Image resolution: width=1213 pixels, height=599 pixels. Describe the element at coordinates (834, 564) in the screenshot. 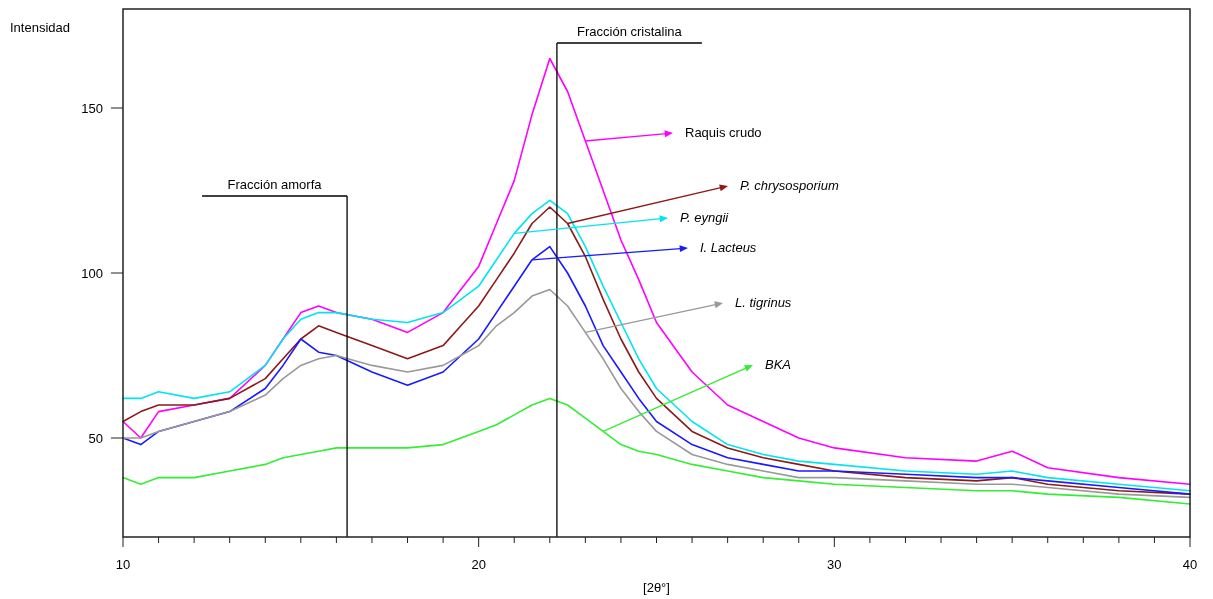

I see `x-tick-label: 30` at that location.